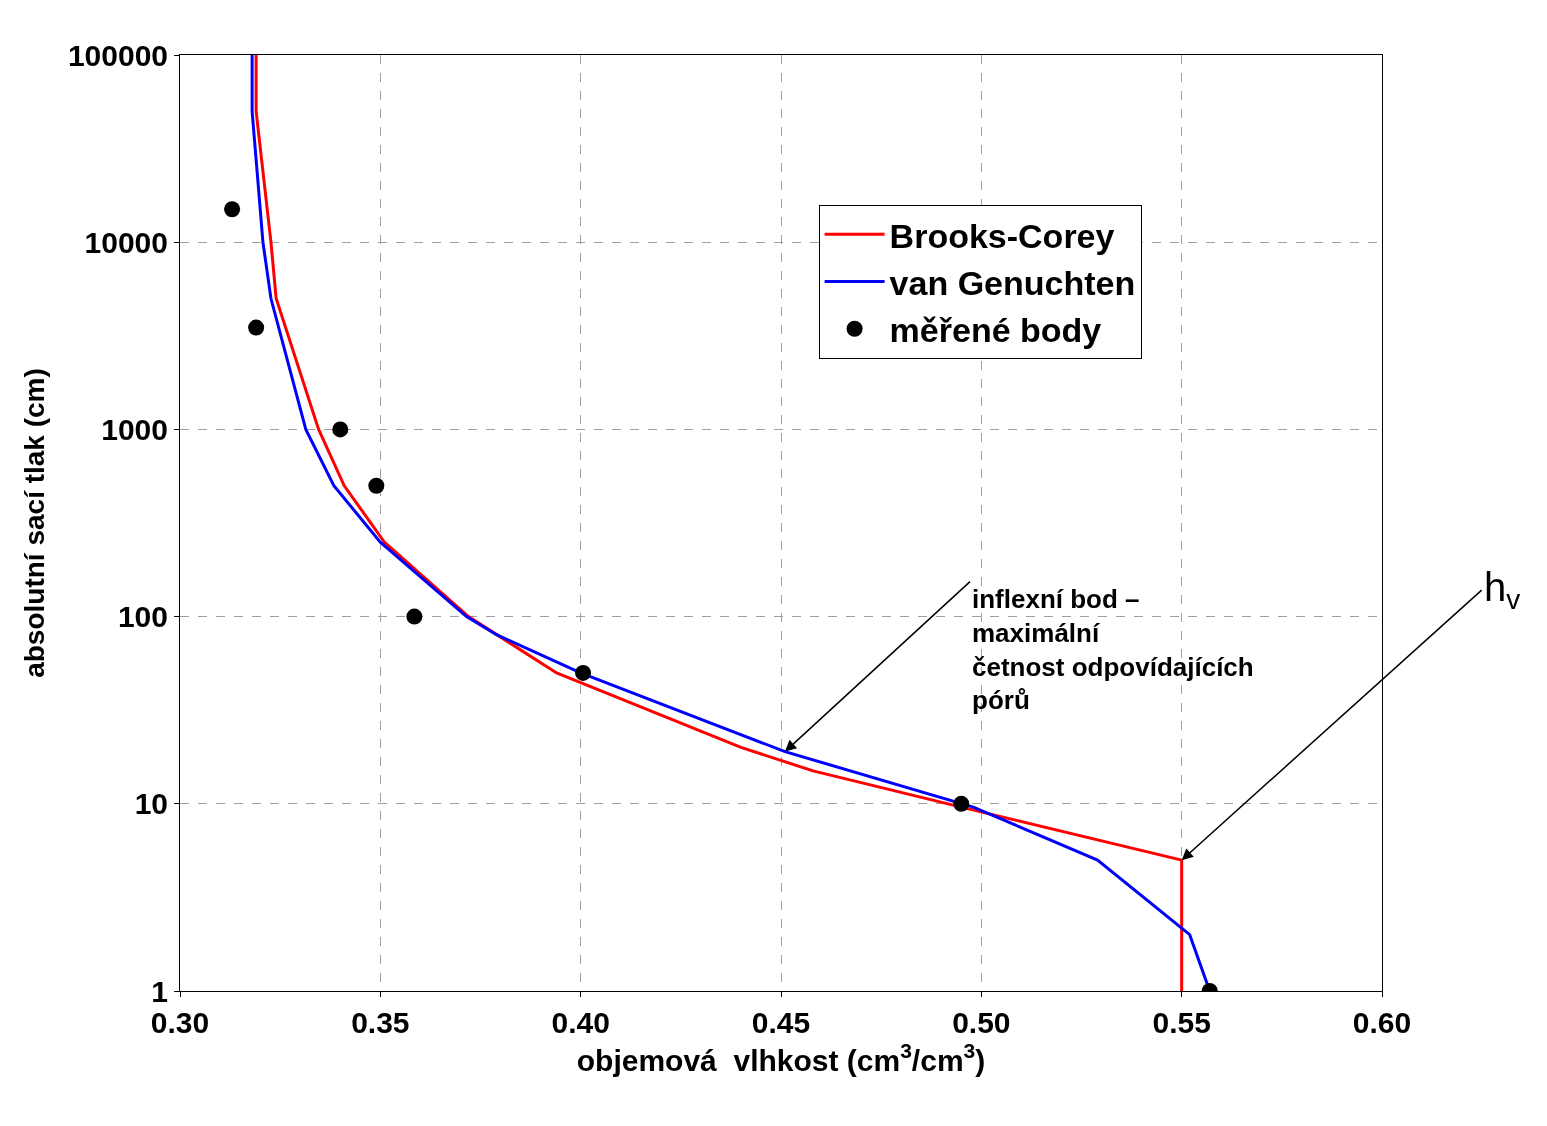 This screenshot has height=1126, width=1547. I want to click on y-axis-title: absolutní sací tlak (cm), so click(34, 523).